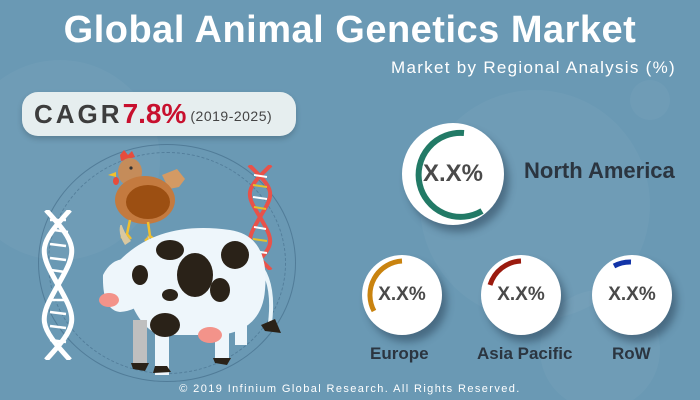  Describe the element at coordinates (650, 100) in the screenshot. I see `background-decoration` at that location.